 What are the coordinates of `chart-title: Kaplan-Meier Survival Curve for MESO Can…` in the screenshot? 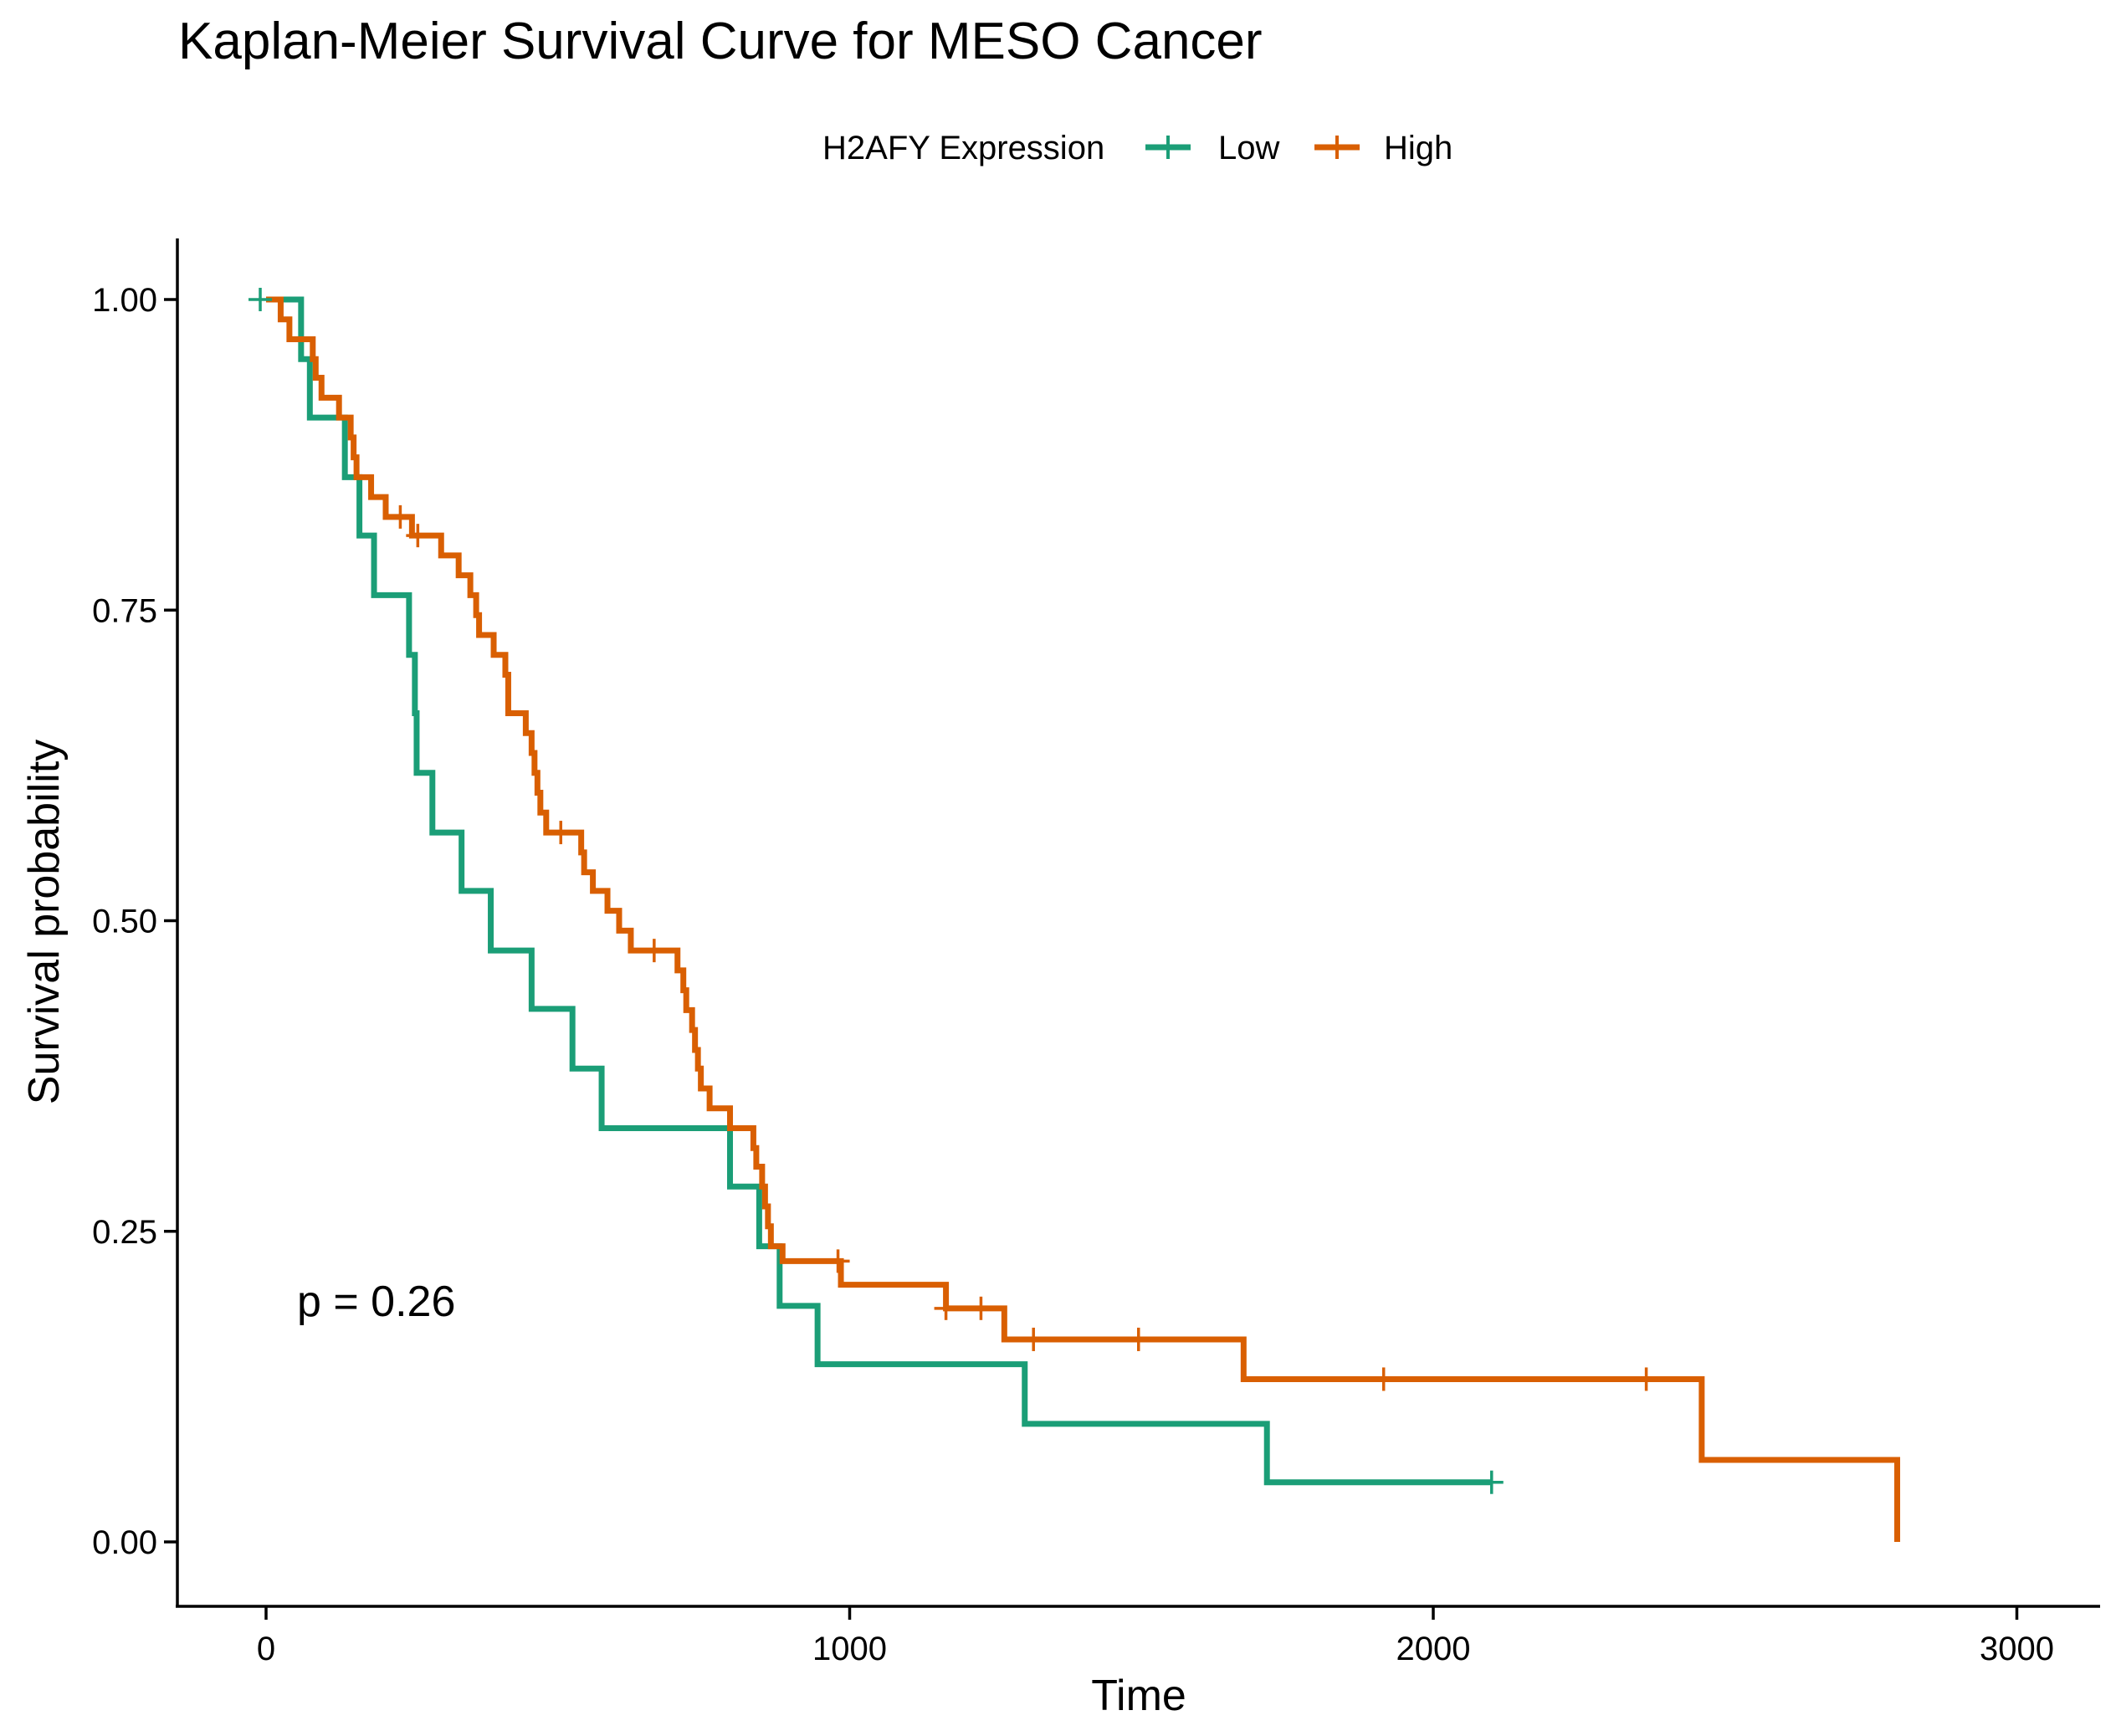 It's located at (720, 41).